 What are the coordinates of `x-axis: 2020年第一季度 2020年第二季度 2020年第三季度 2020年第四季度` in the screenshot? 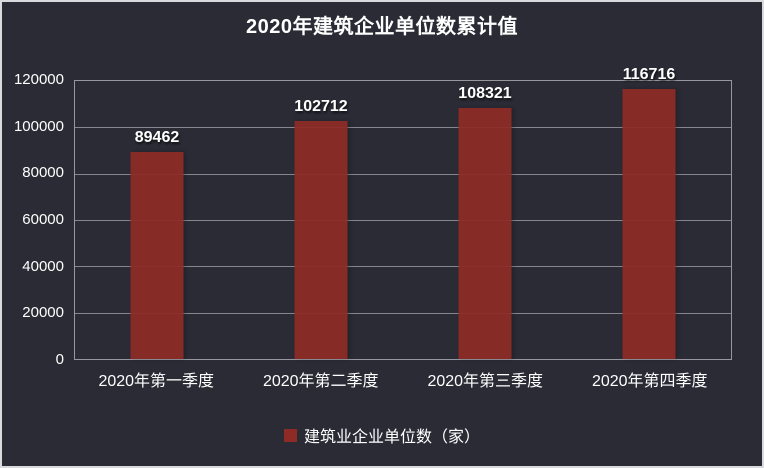 It's located at (403, 382).